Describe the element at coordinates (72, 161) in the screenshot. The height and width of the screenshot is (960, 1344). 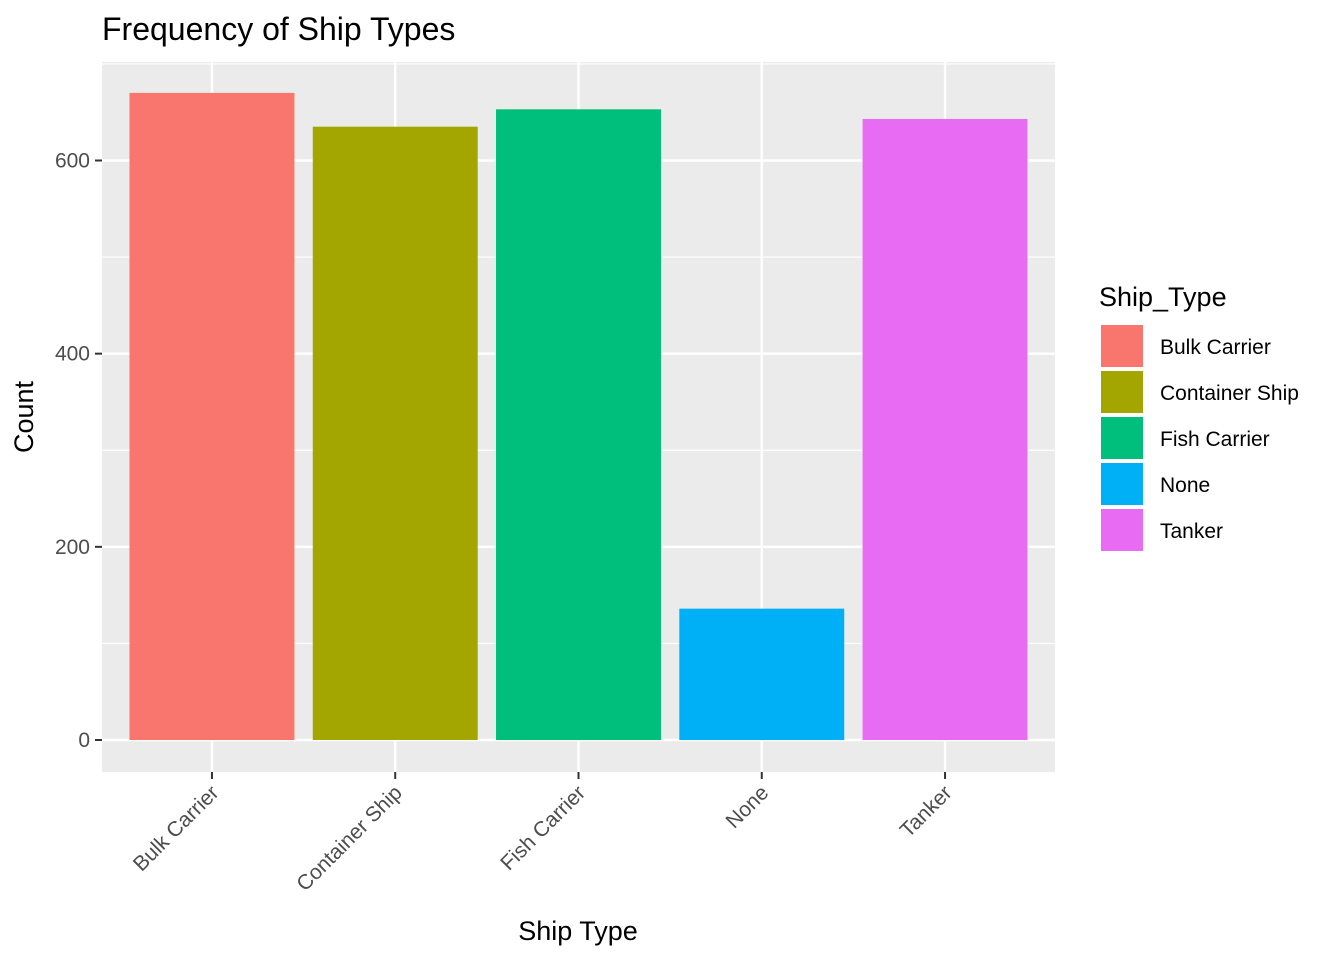
I see `y-tick-label: 600` at that location.